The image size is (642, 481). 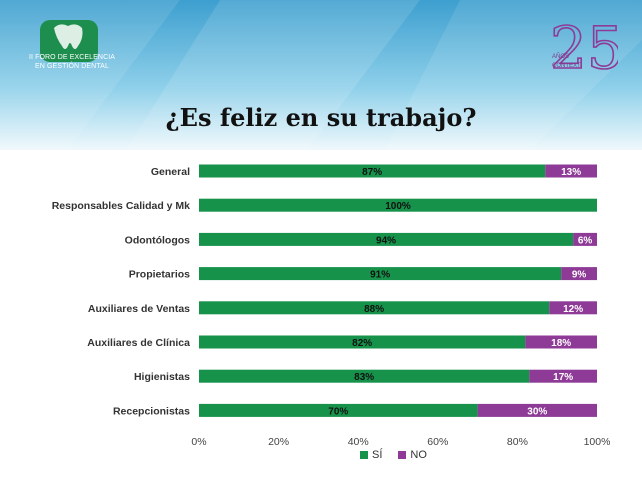 I want to click on data-label: 12%, so click(x=573, y=309).